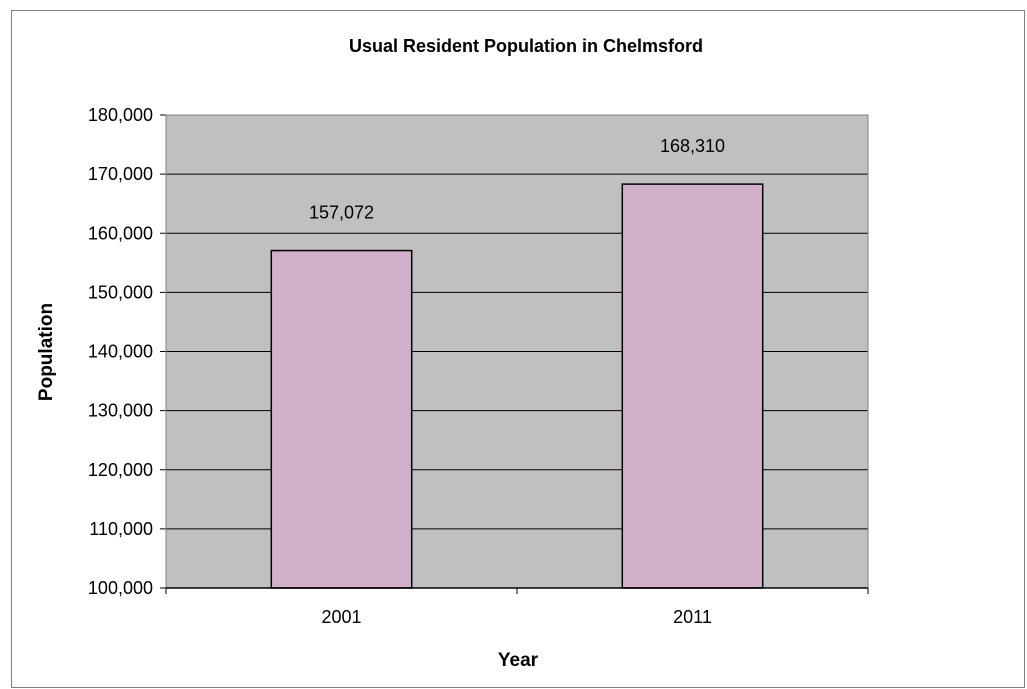 The width and height of the screenshot is (1027, 689). What do you see at coordinates (692, 617) in the screenshot?
I see `x-tick-label: 2011` at bounding box center [692, 617].